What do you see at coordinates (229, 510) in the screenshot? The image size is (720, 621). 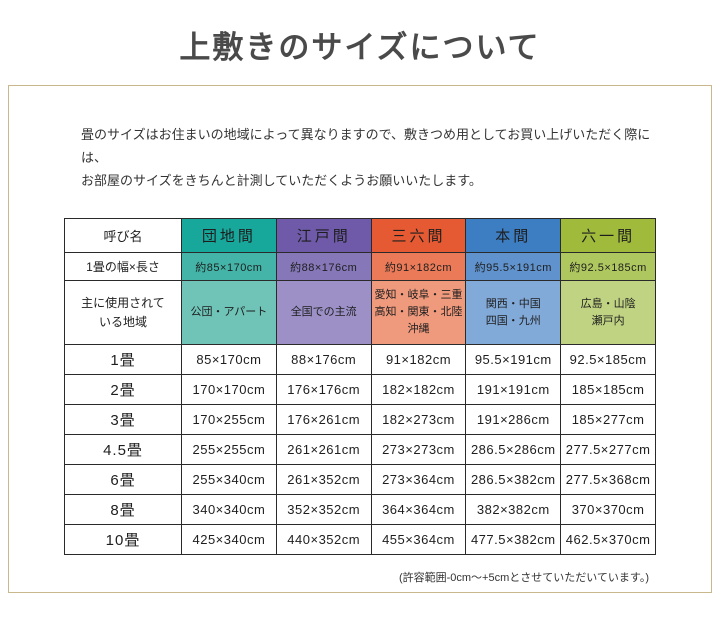 I see `value-cell-0-5: 340×340cm` at bounding box center [229, 510].